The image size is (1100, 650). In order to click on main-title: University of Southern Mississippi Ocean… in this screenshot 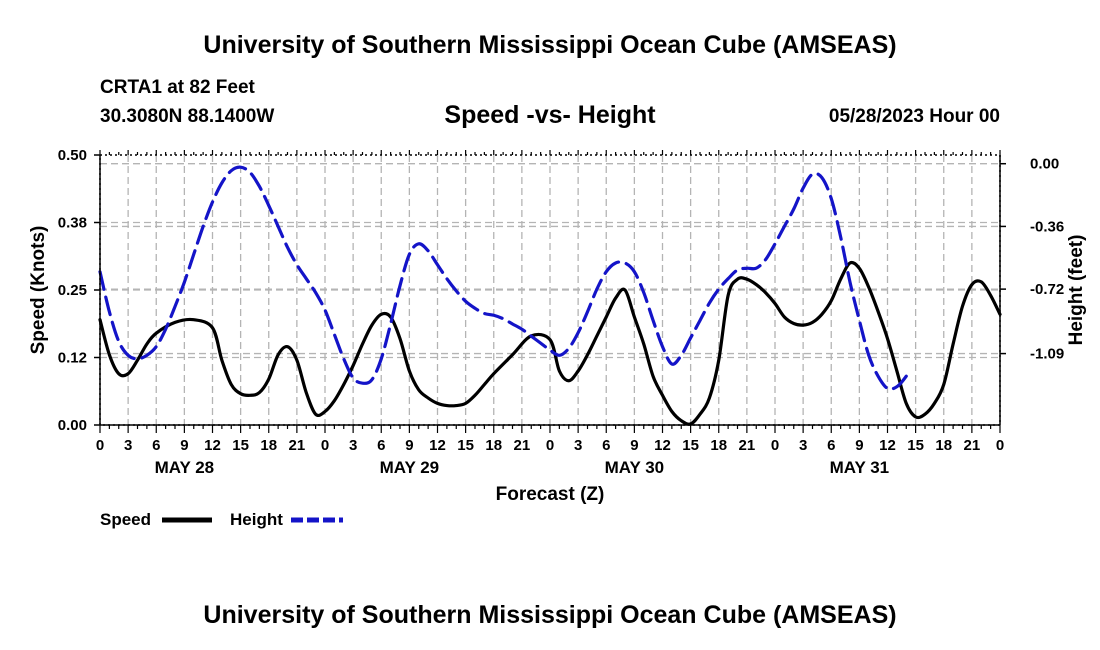, I will do `click(550, 45)`.